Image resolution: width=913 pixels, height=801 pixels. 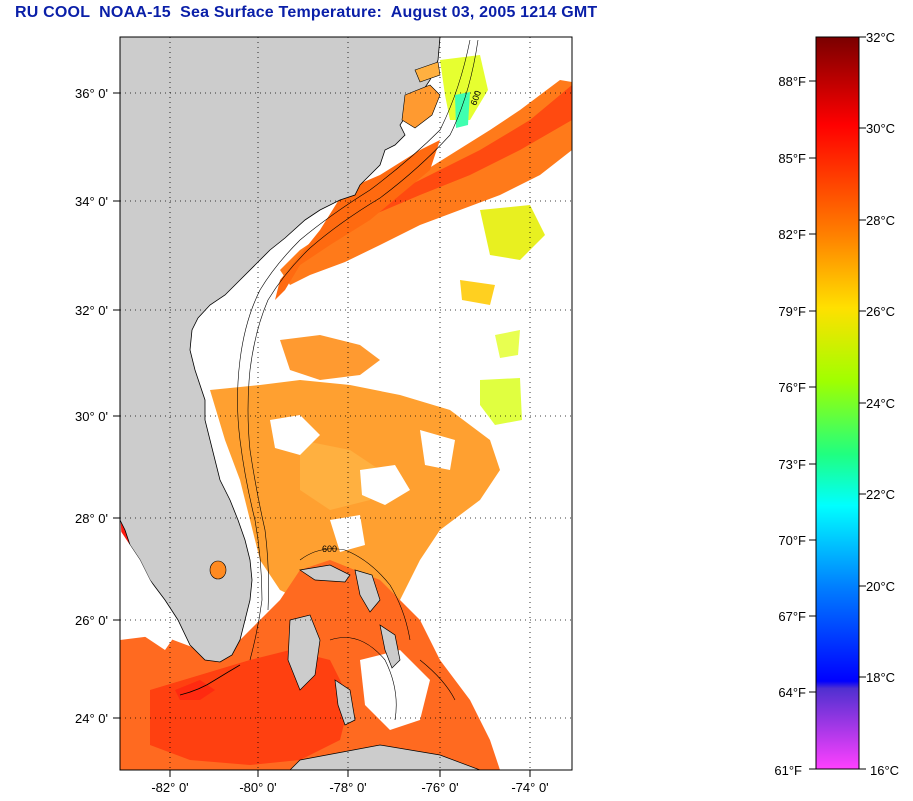 I want to click on lat-label: 36° 0', so click(x=91, y=93).